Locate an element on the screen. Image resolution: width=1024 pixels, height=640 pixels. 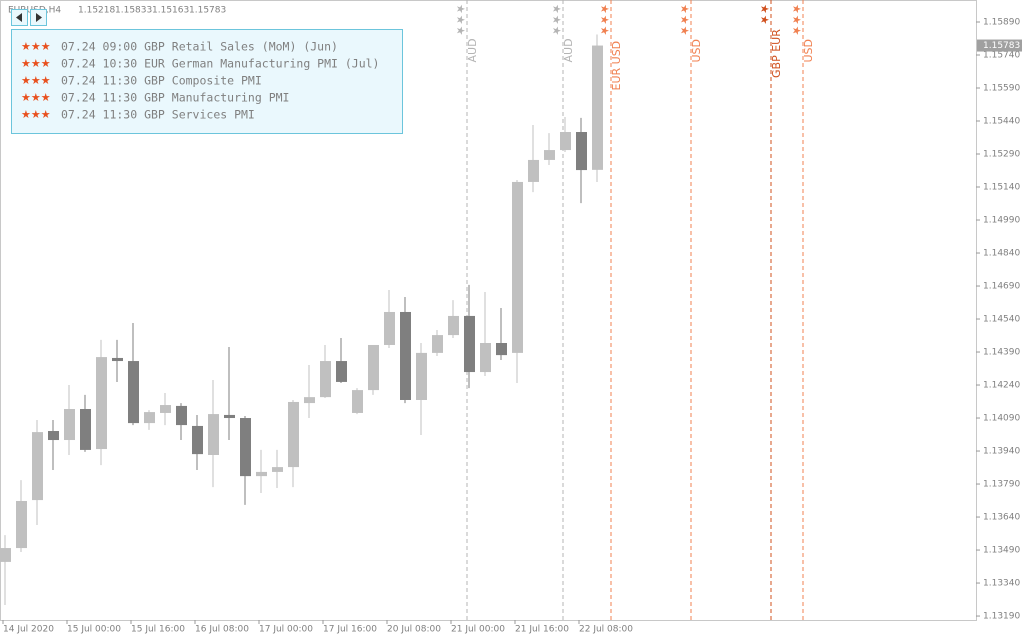
x-tick-label: 15 Jul 00:00 is located at coordinates (94, 630).